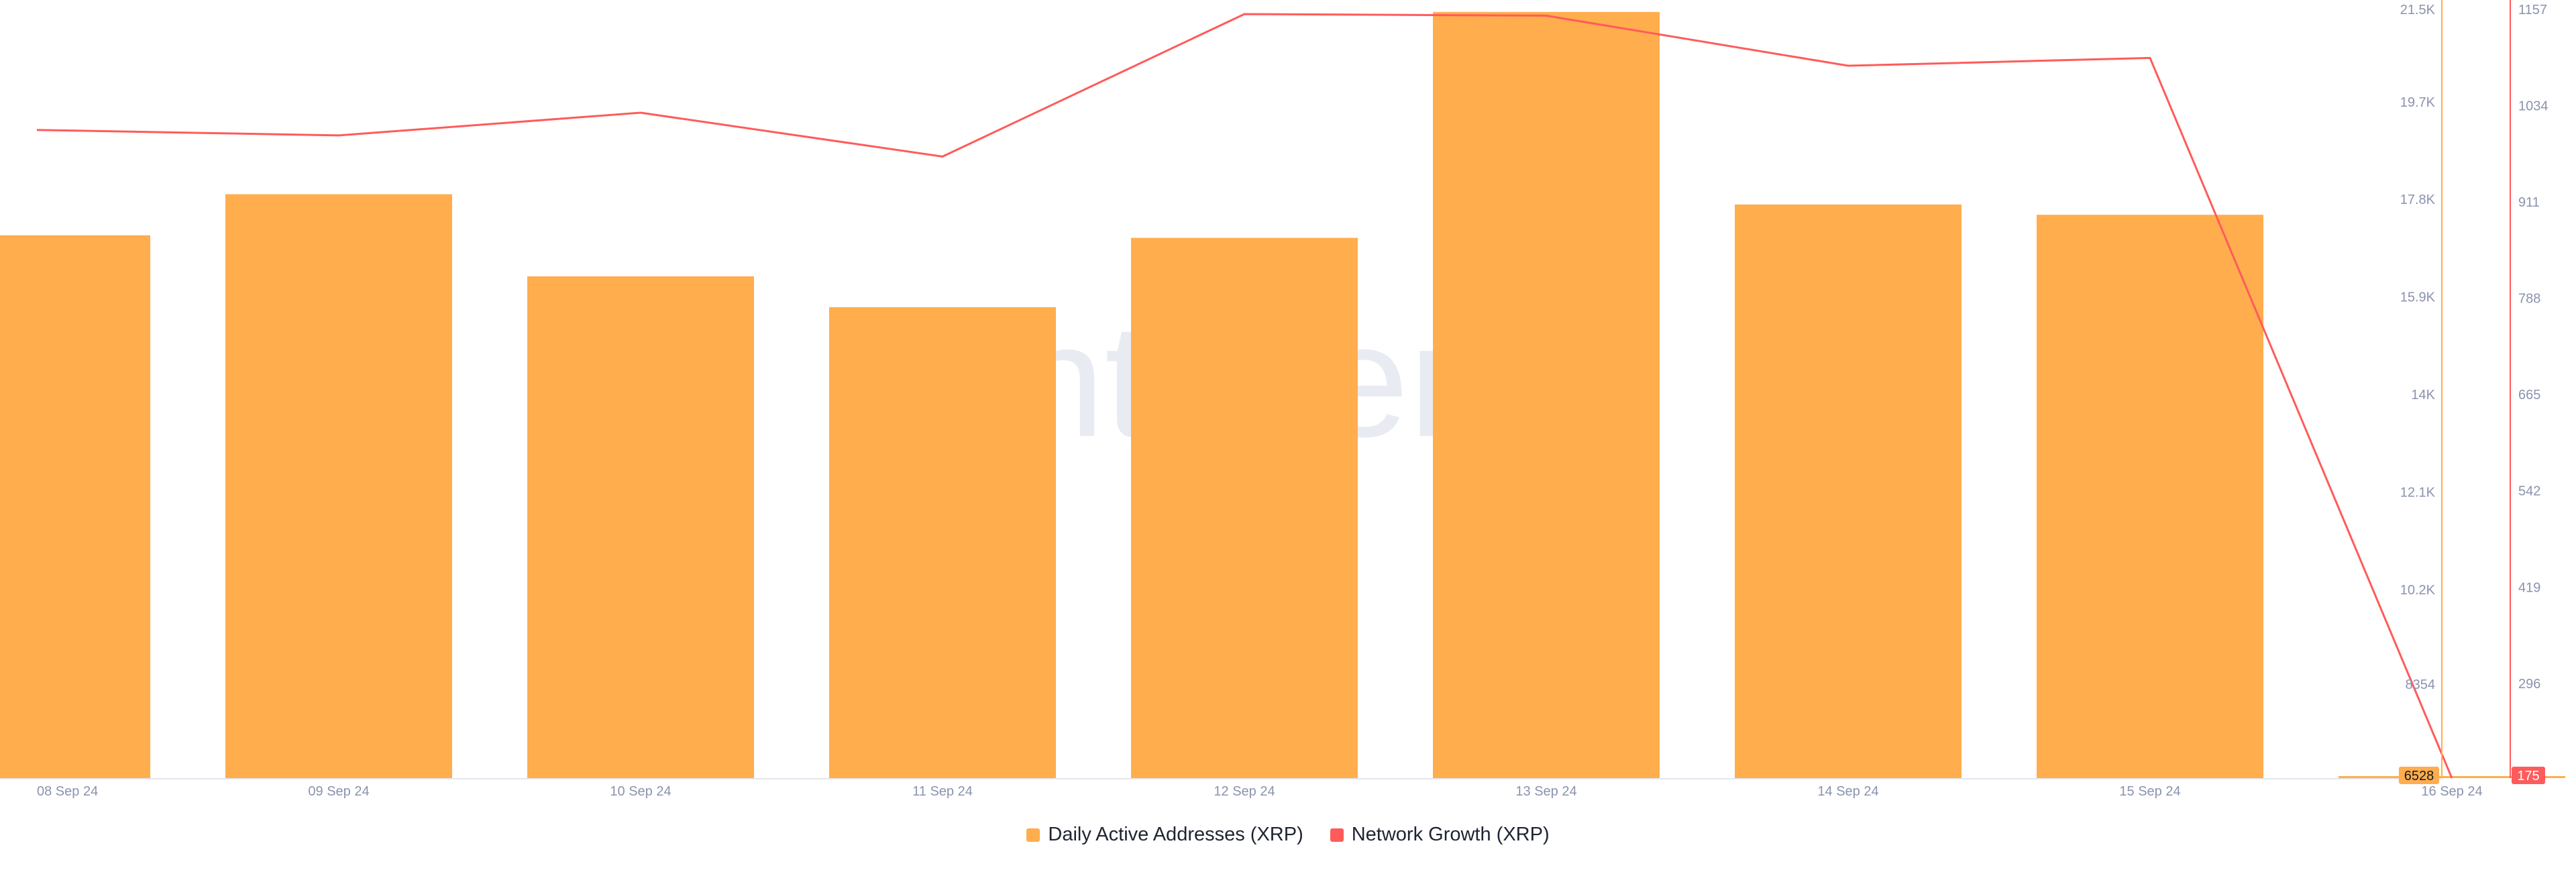 The image size is (2576, 872). What do you see at coordinates (1545, 791) in the screenshot?
I see `x-tick-label: 13 Sep 24` at bounding box center [1545, 791].